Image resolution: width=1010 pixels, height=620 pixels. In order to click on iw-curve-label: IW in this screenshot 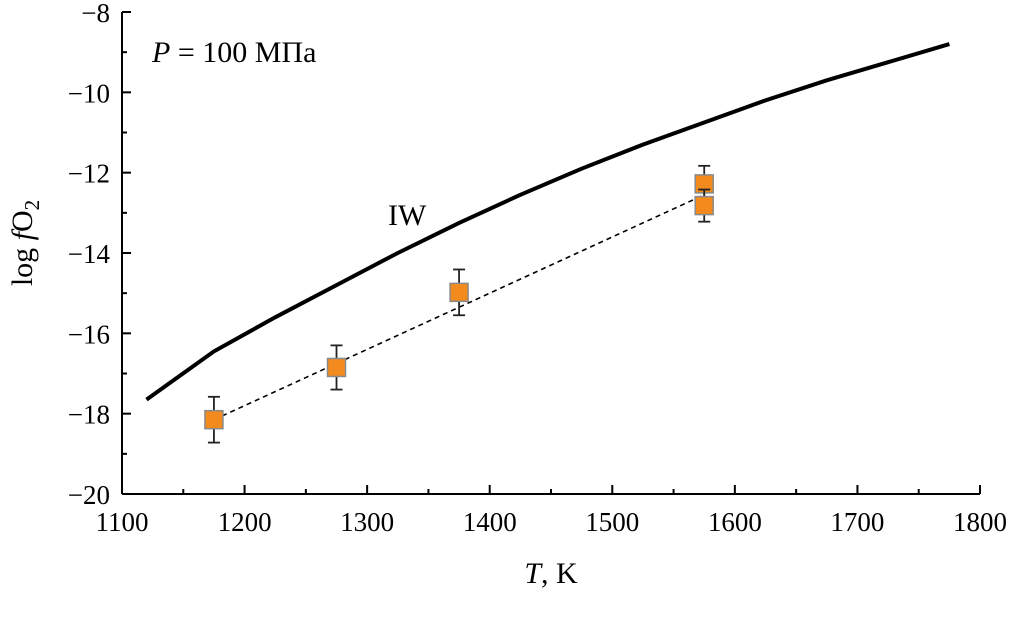, I will do `click(407, 215)`.